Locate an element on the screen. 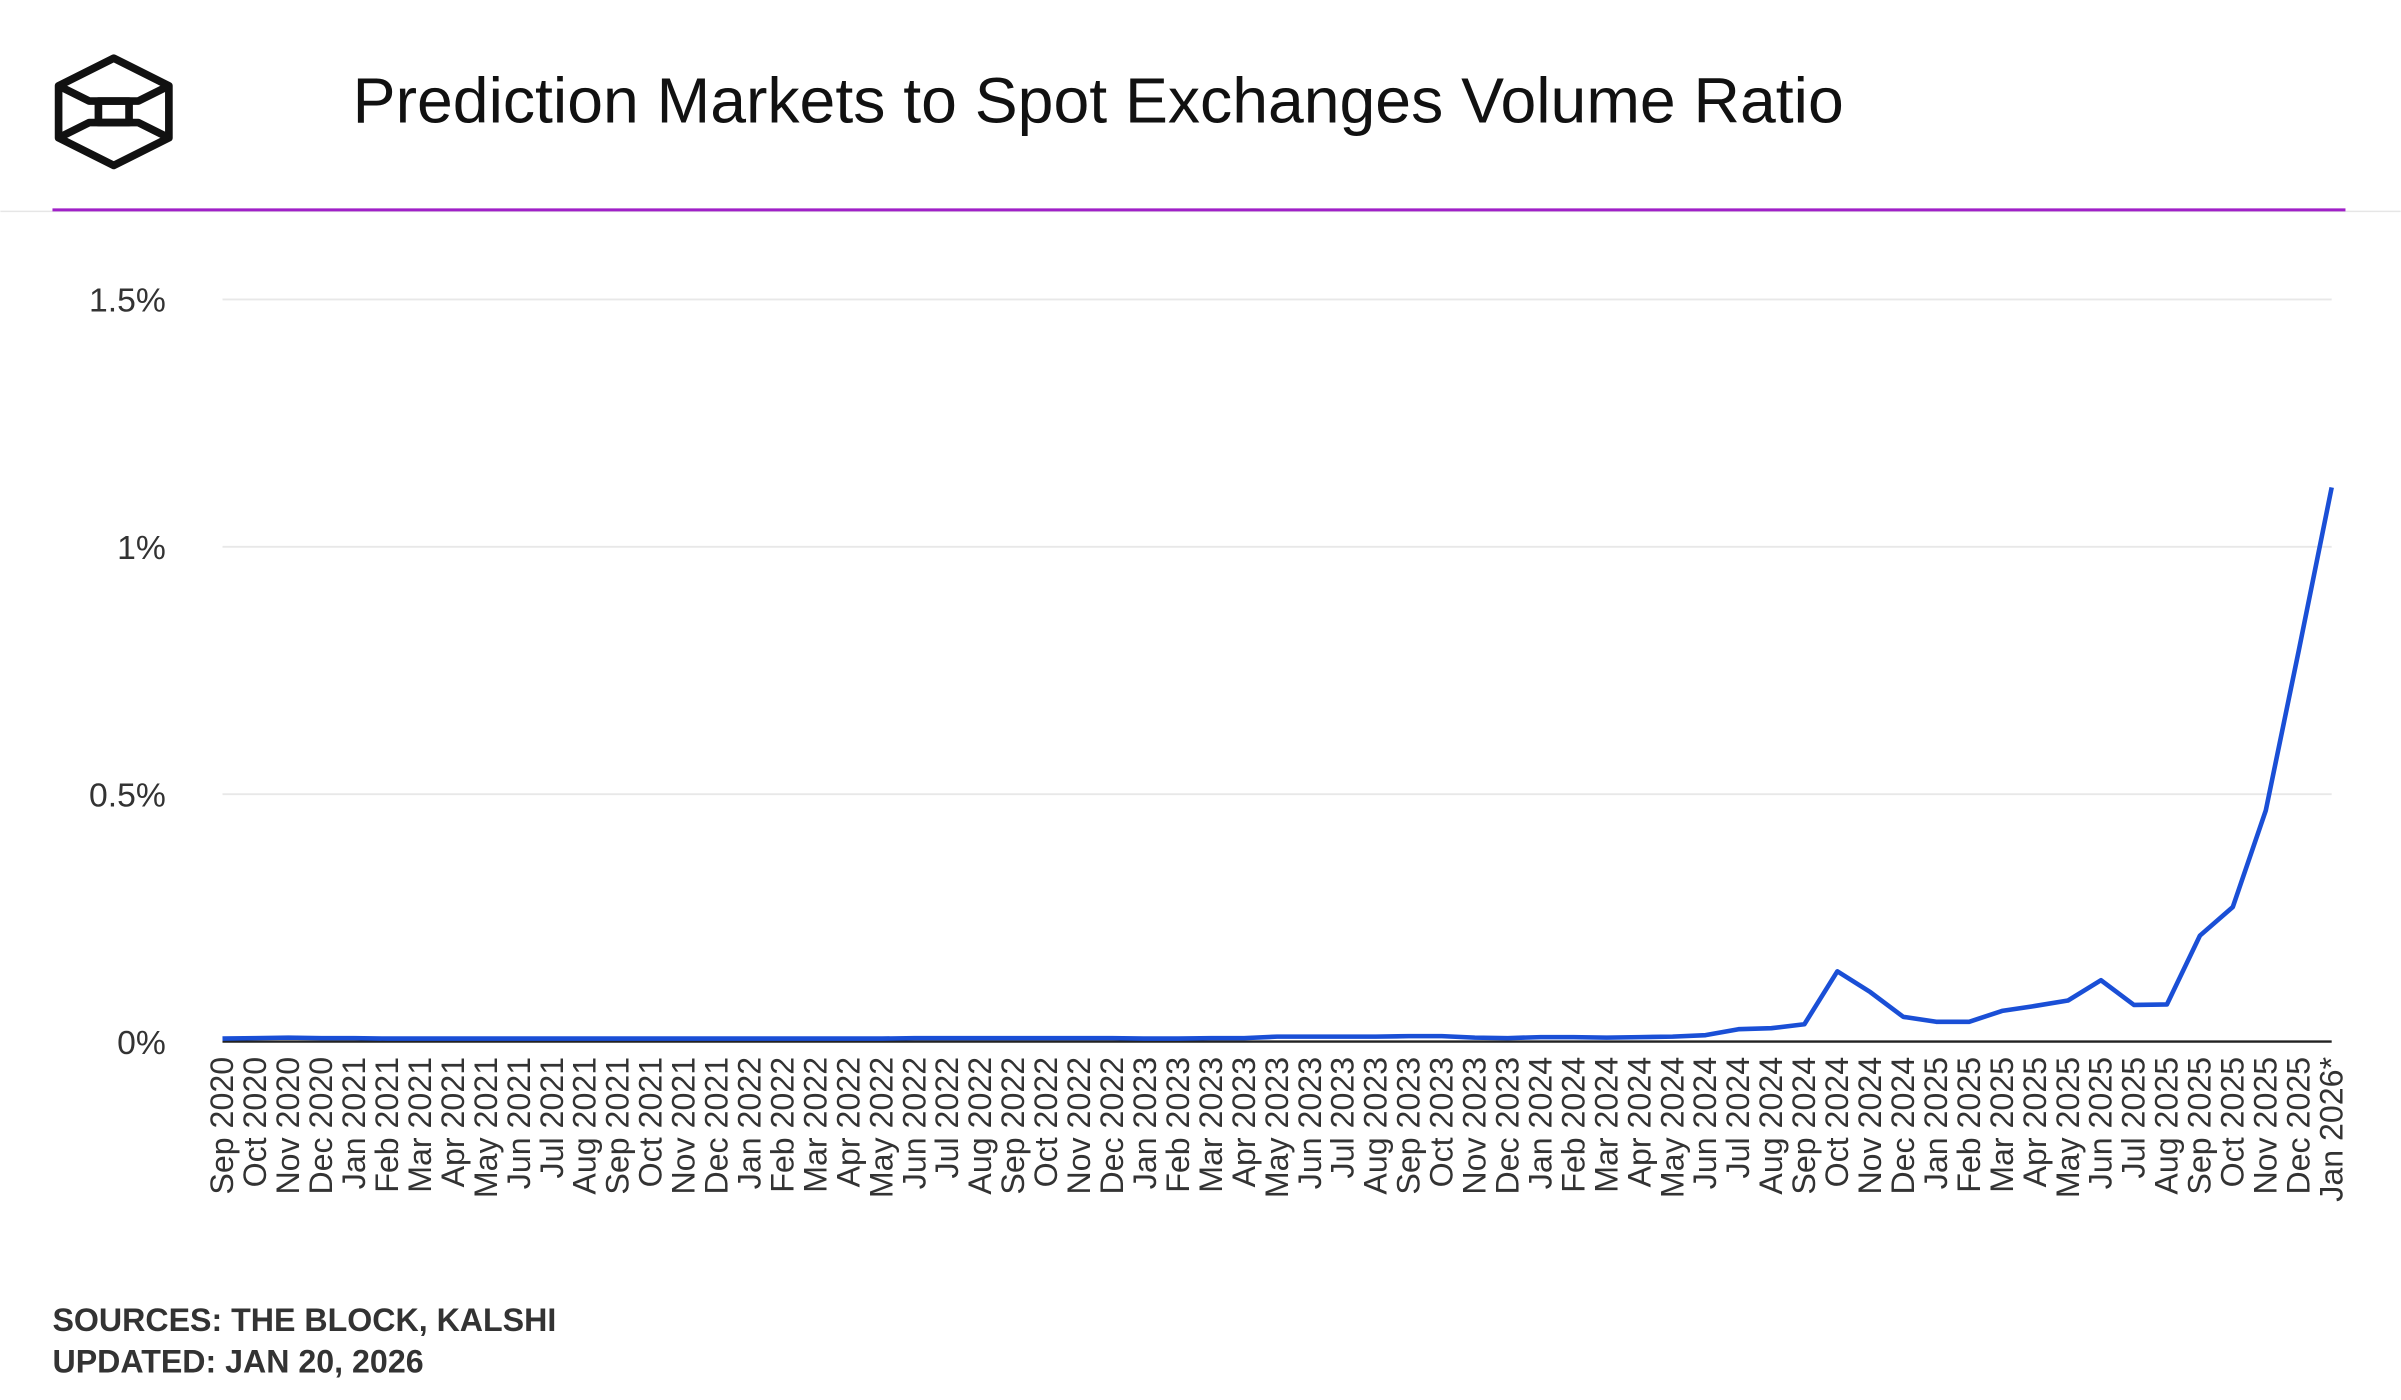 The width and height of the screenshot is (2401, 1400). x-tick-label: Jun 2022 is located at coordinates (914, 1123).